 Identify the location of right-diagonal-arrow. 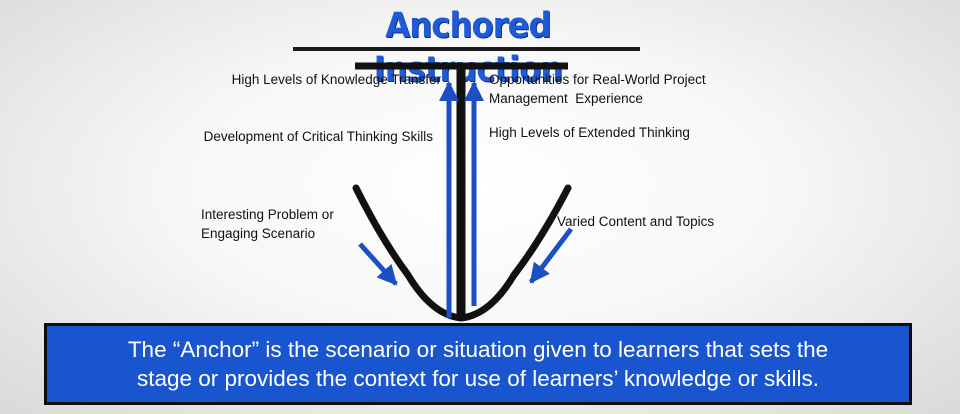
(551, 255).